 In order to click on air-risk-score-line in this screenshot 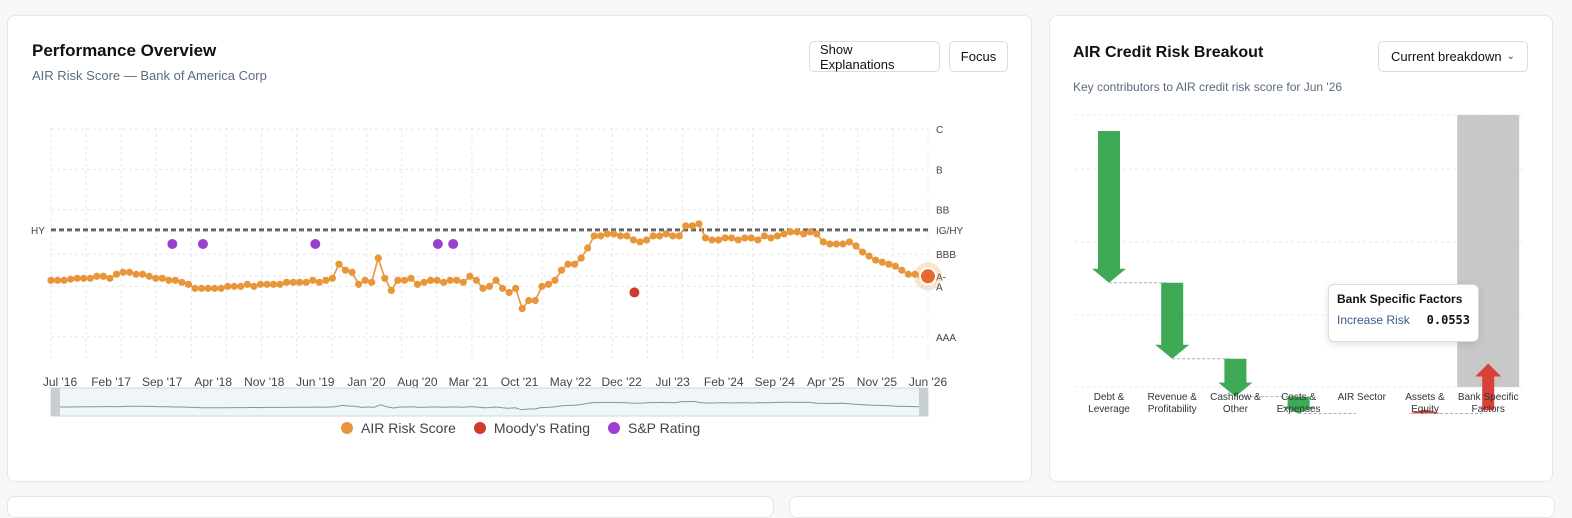, I will do `click(489, 266)`.